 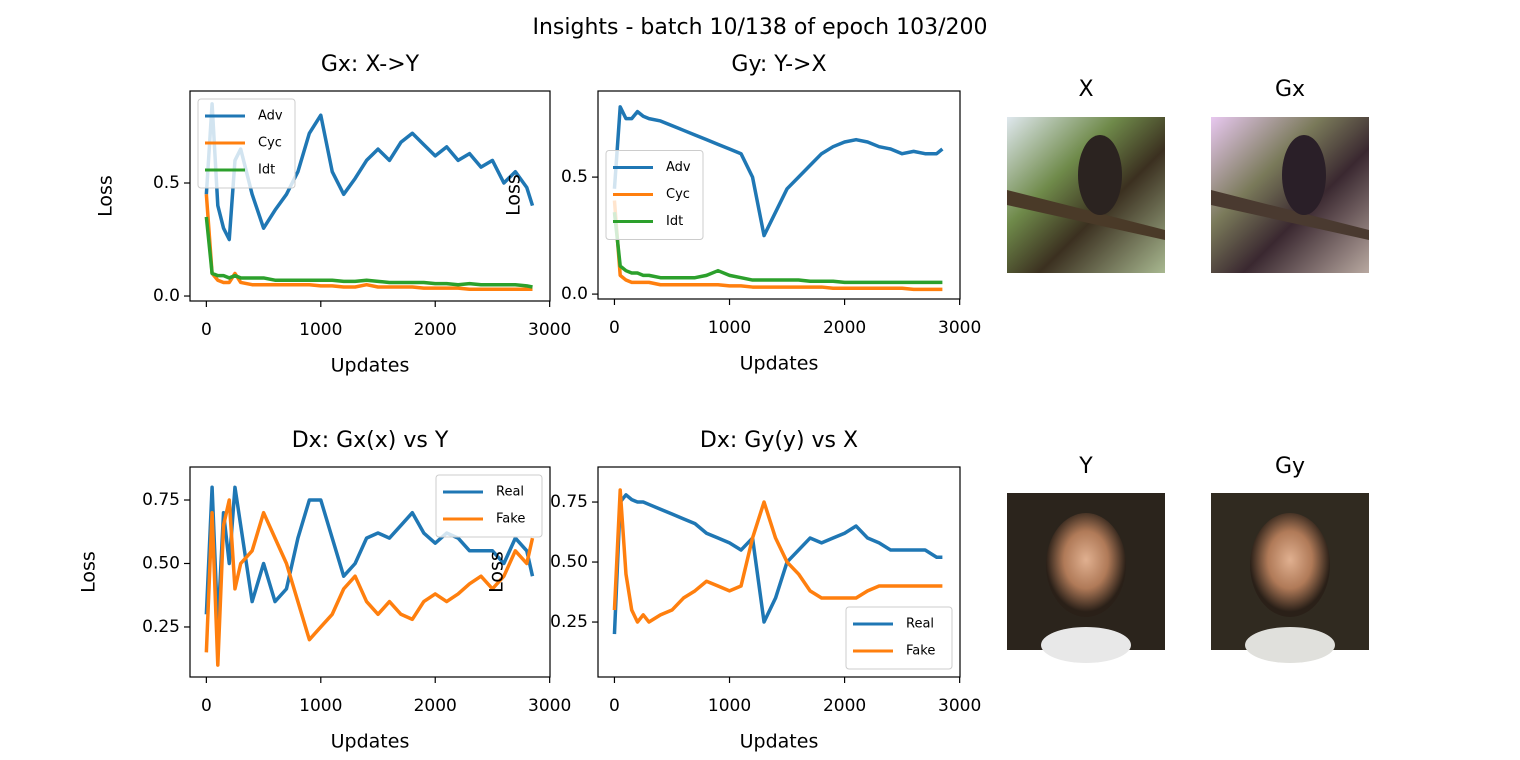 I want to click on image-panel: Gy, so click(x=1290, y=558).